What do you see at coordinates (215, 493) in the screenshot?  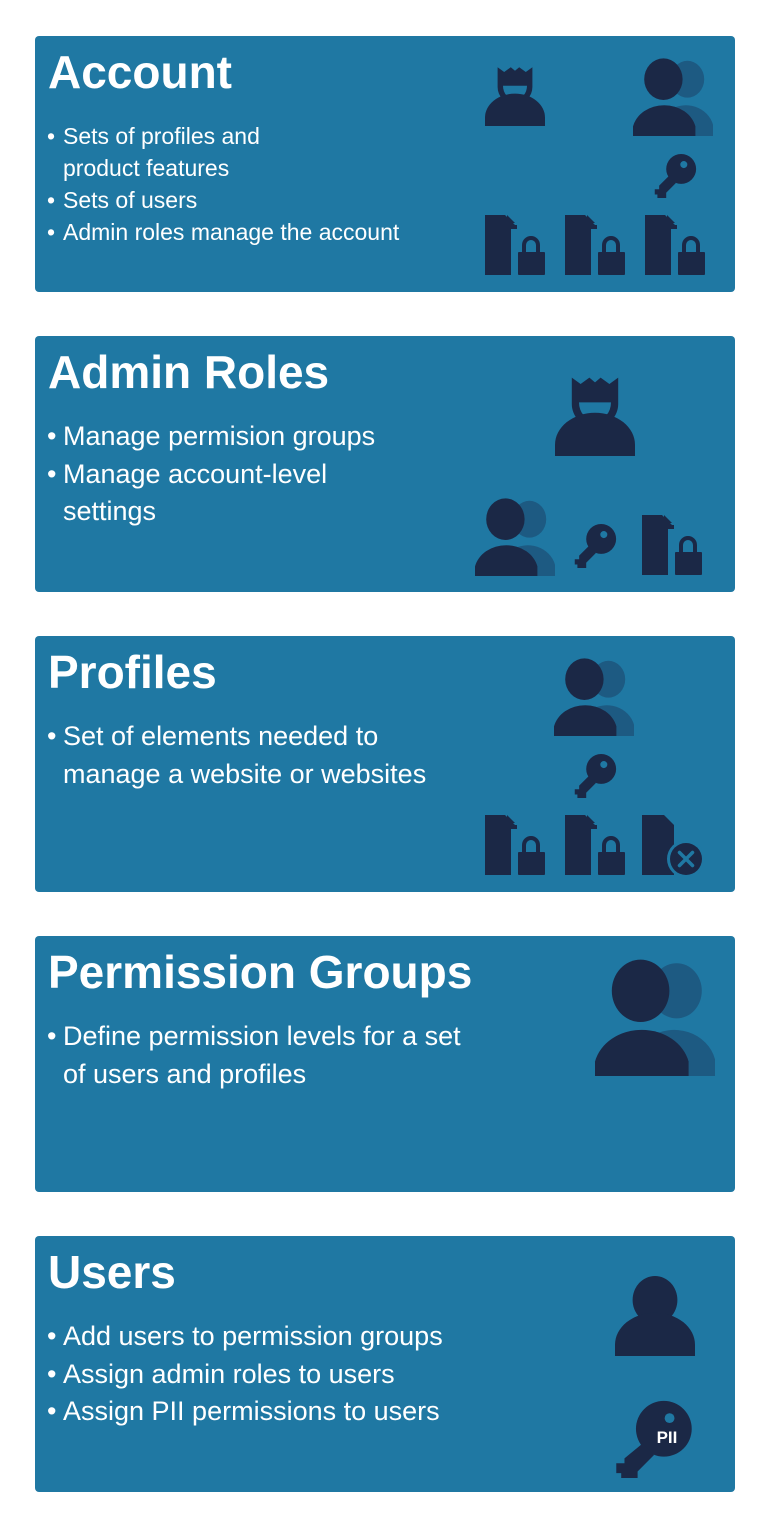 I see `bullet-item: Manage account-level settings` at bounding box center [215, 493].